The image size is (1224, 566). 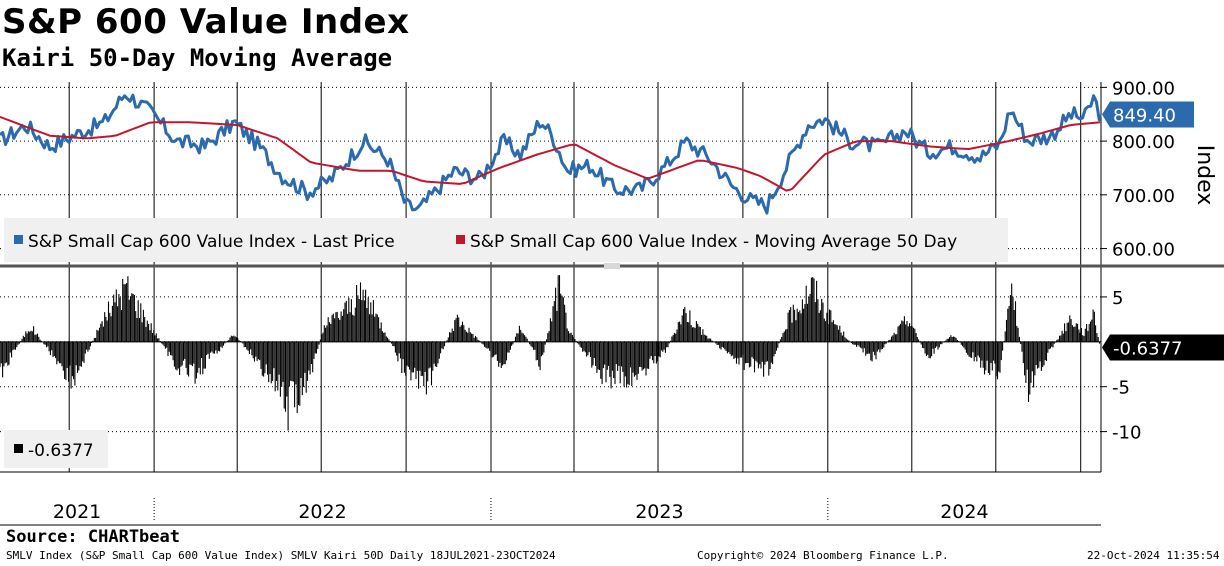 I want to click on last-kairi-label: -0.6377, so click(x=1147, y=349).